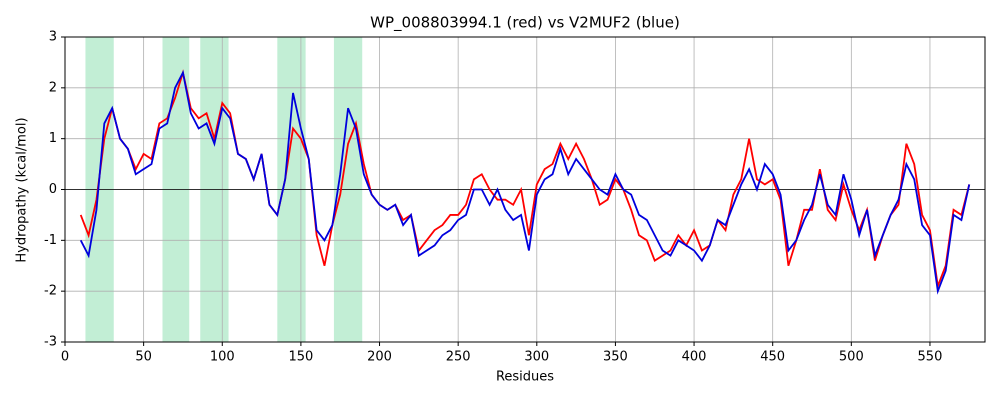 The height and width of the screenshot is (404, 1000). Describe the element at coordinates (53, 87) in the screenshot. I see `y-tick-label: 2` at that location.